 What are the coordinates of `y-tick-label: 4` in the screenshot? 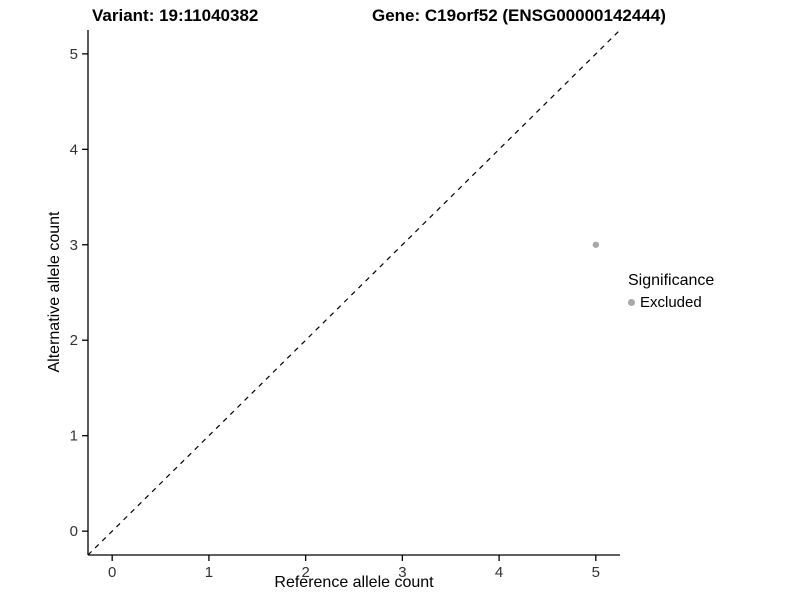 It's located at (74, 149).